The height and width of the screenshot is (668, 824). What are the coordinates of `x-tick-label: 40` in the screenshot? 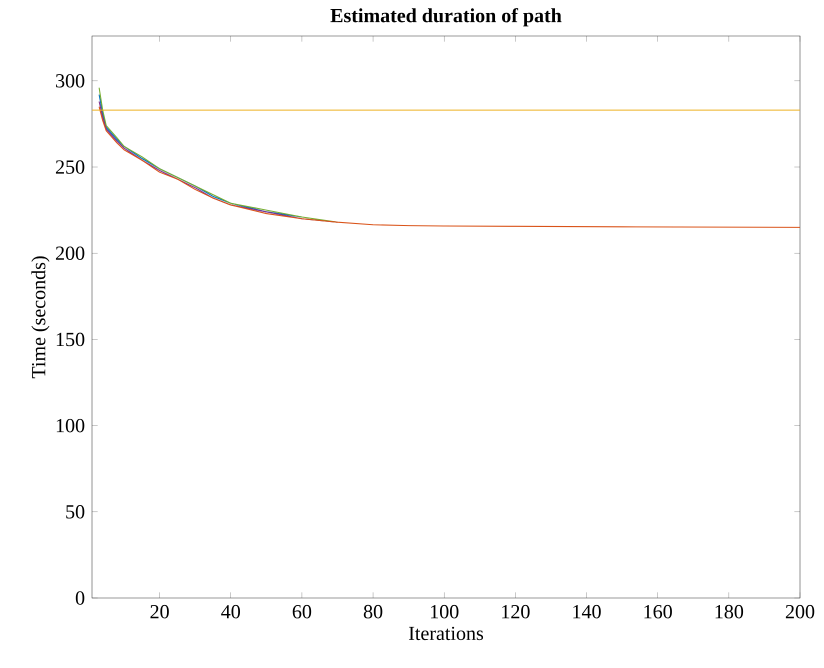 It's located at (230, 611).